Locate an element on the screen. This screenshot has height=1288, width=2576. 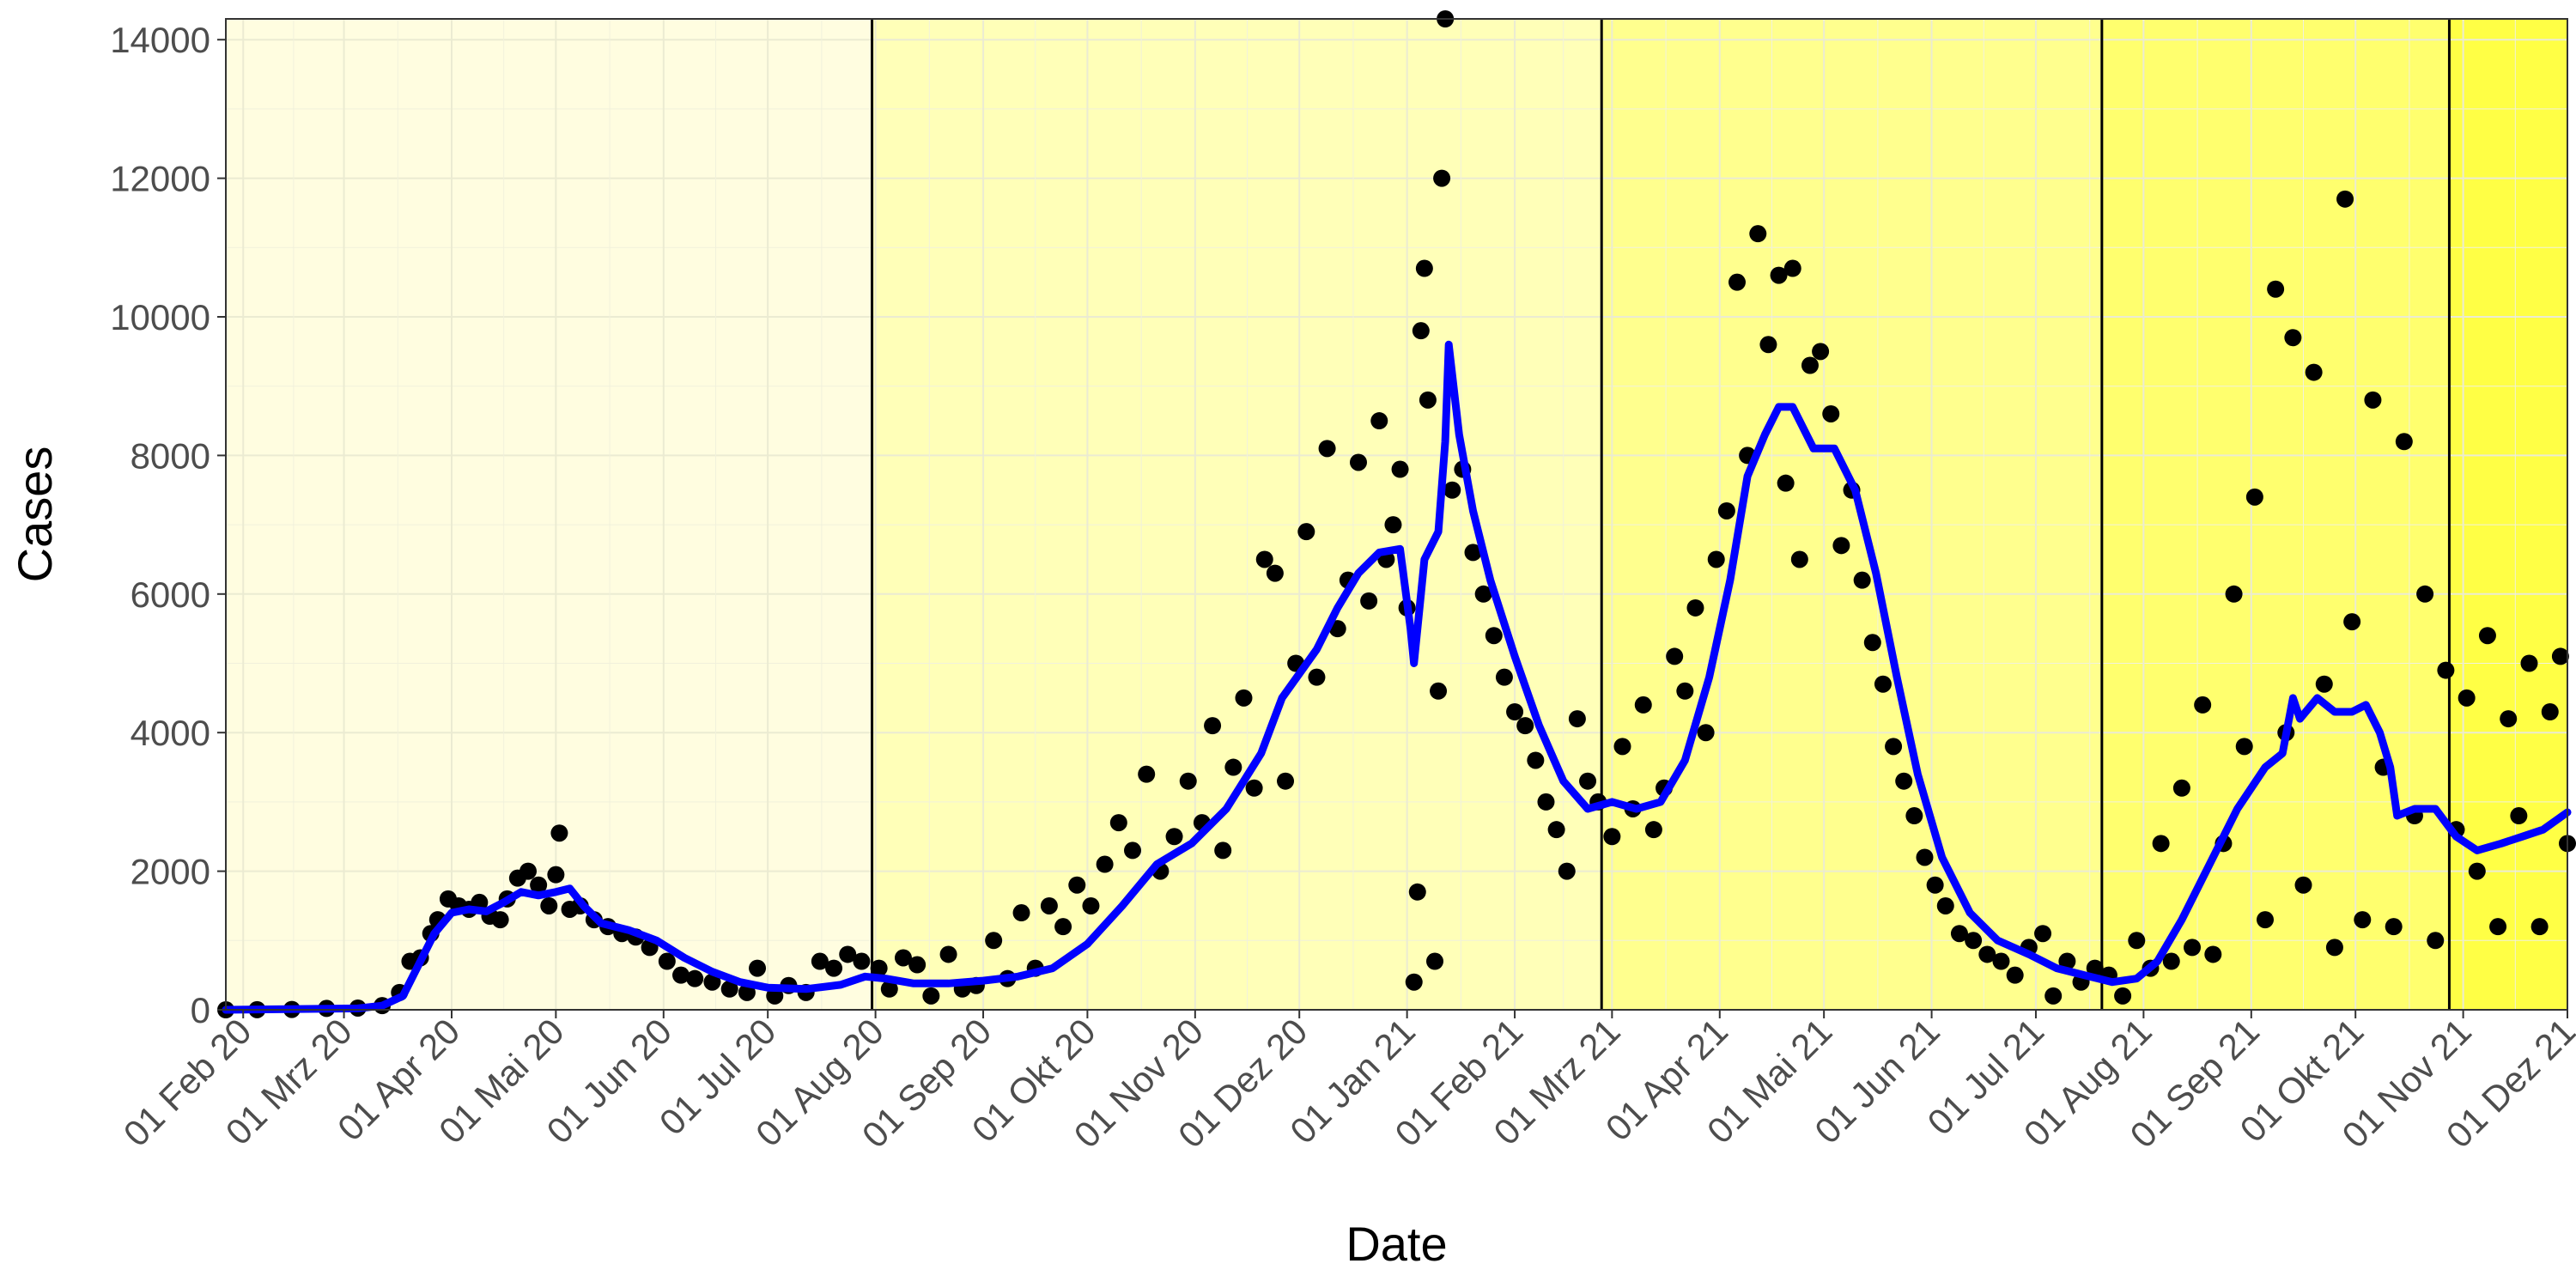
y-tick-label: 10000 is located at coordinates (160, 317).